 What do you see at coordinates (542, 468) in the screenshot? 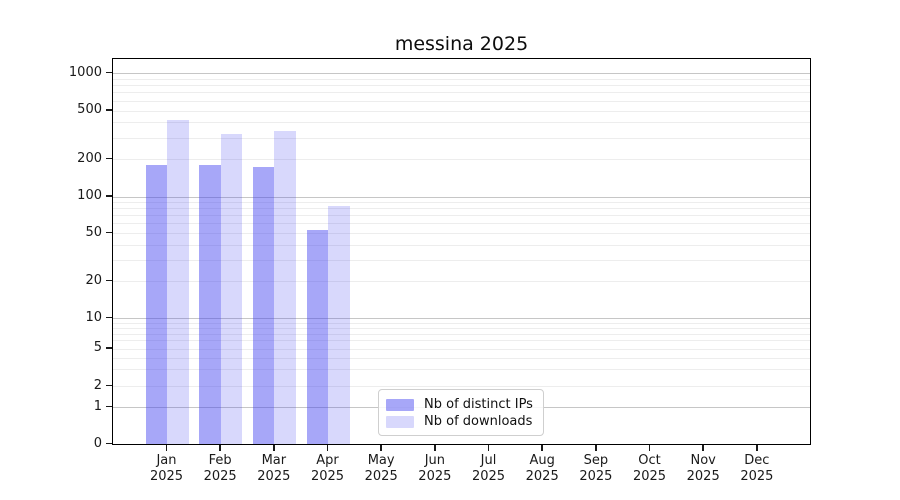
I see `x-tick-label: Aug 2025` at bounding box center [542, 468].